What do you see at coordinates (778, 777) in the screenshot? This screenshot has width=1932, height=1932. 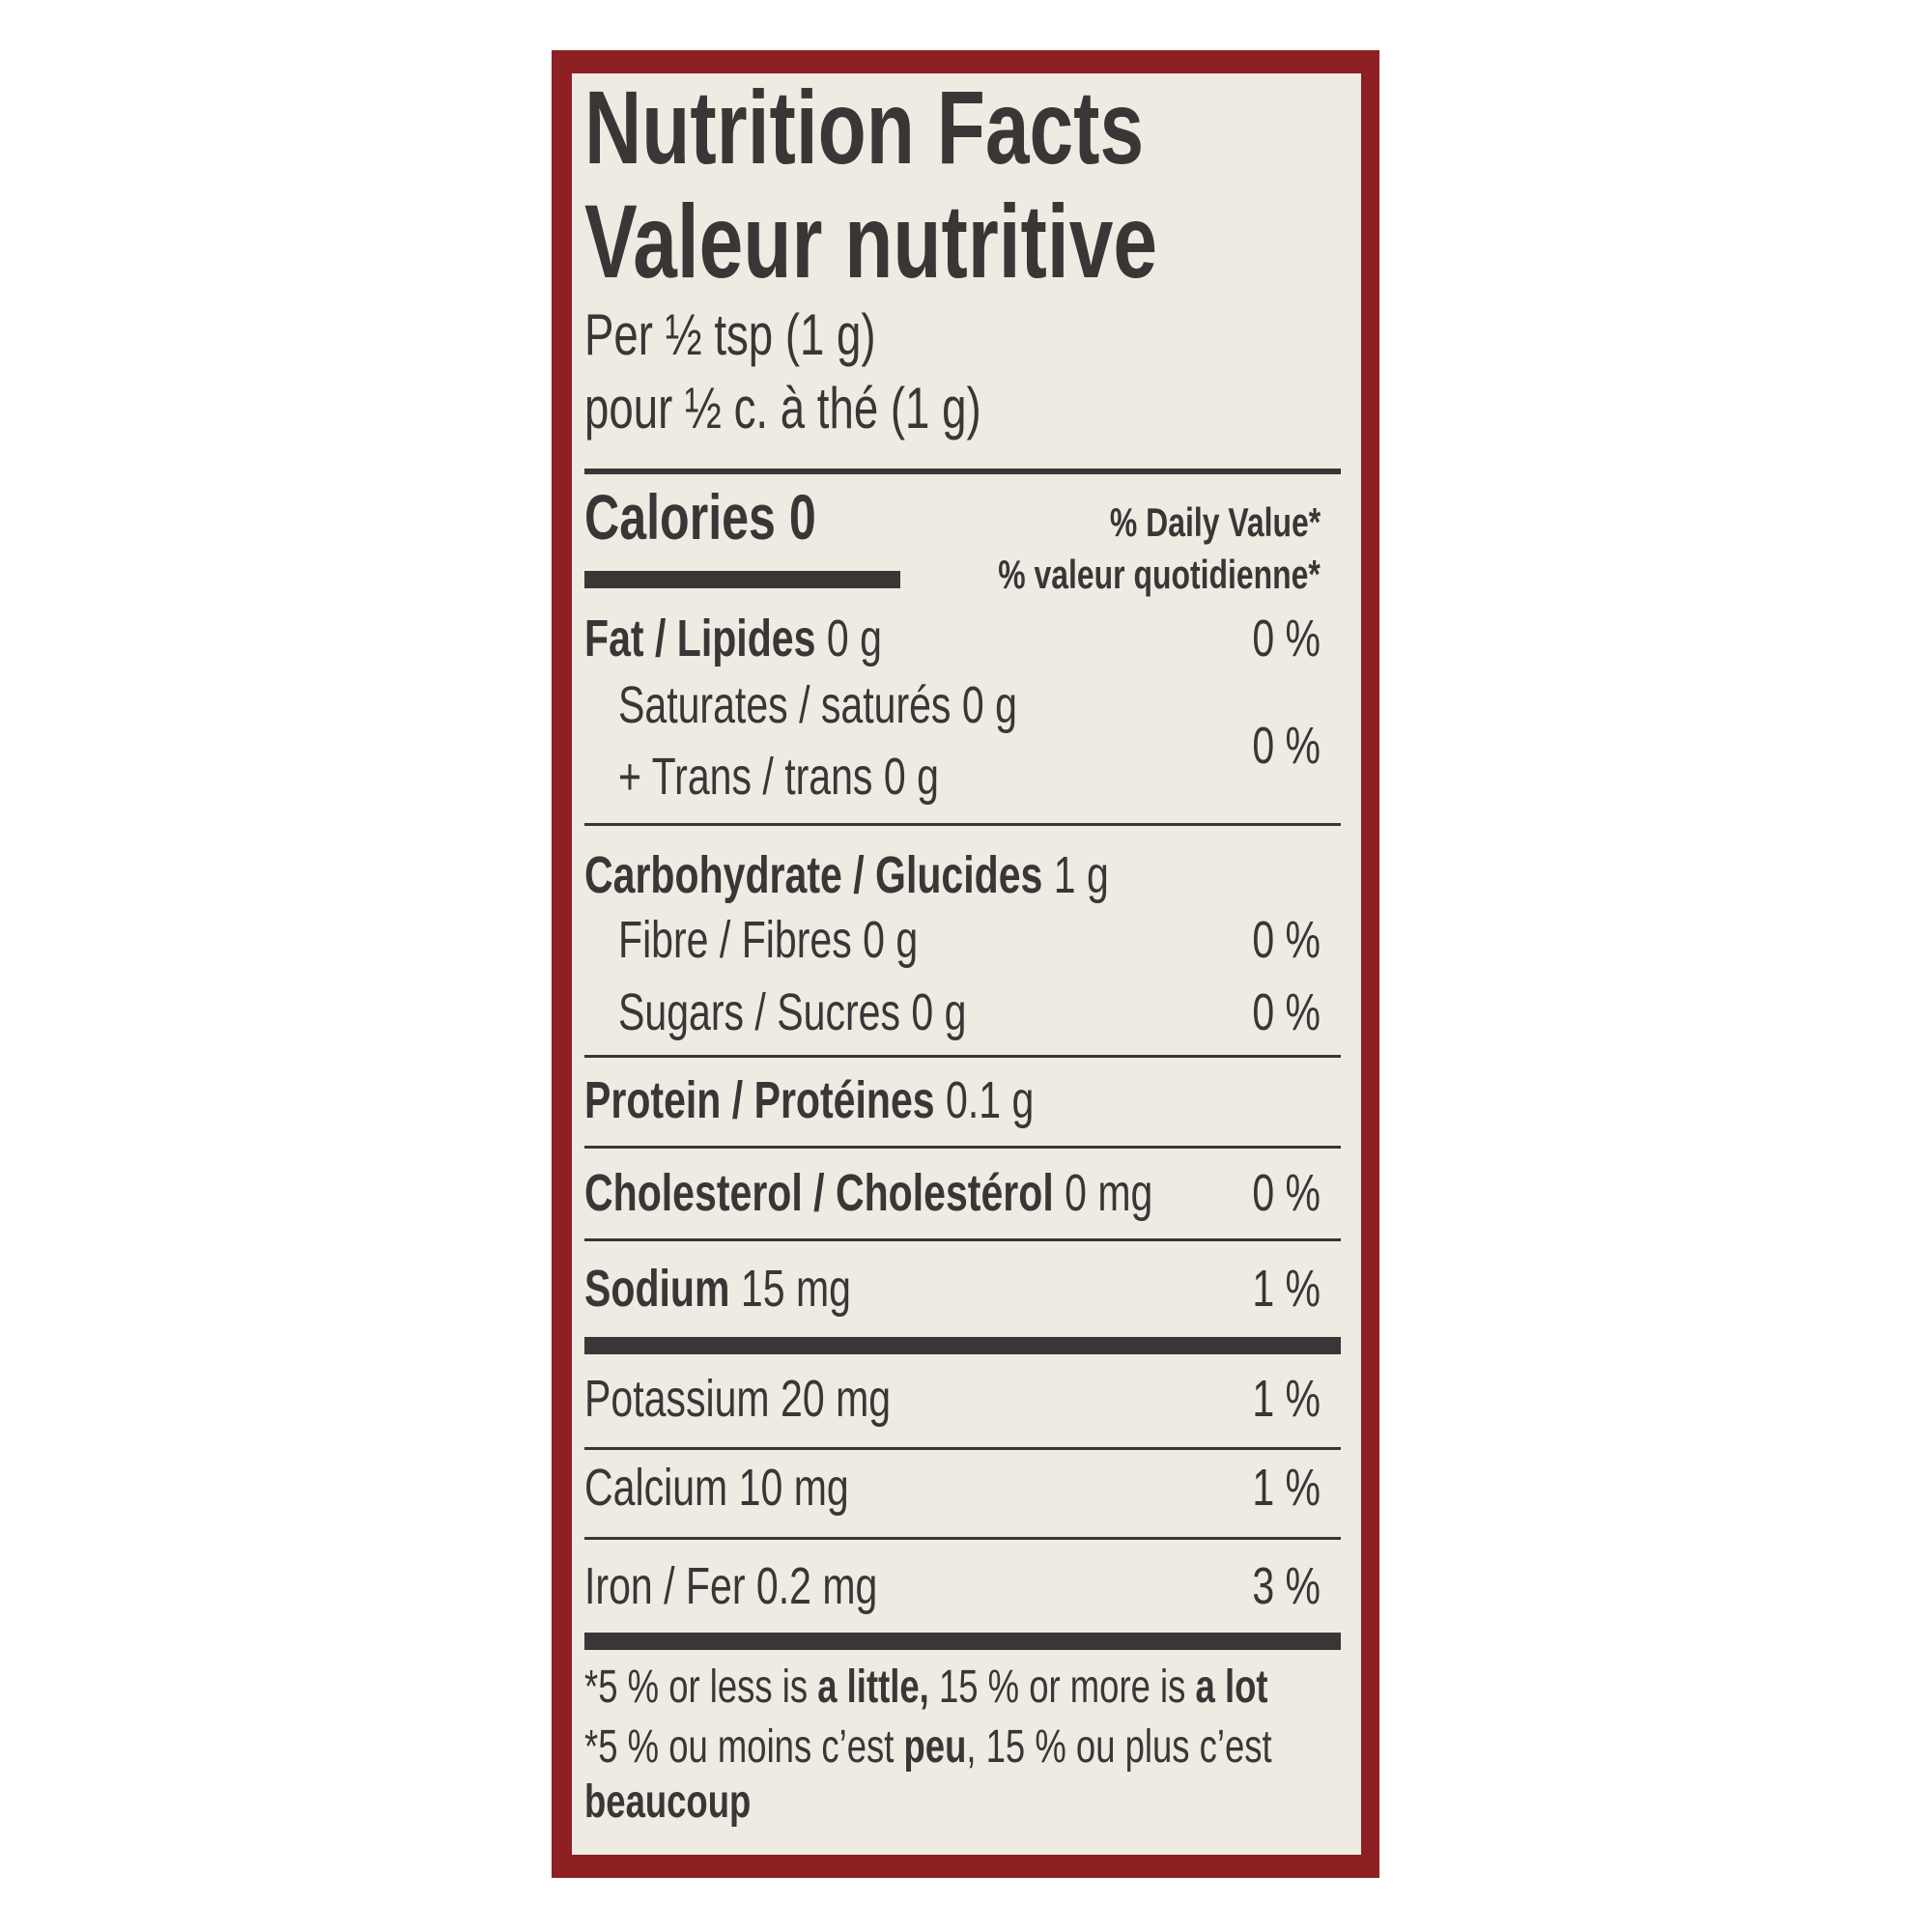 I see `nutrient-row-trans: + Trans / trans 0 g` at bounding box center [778, 777].